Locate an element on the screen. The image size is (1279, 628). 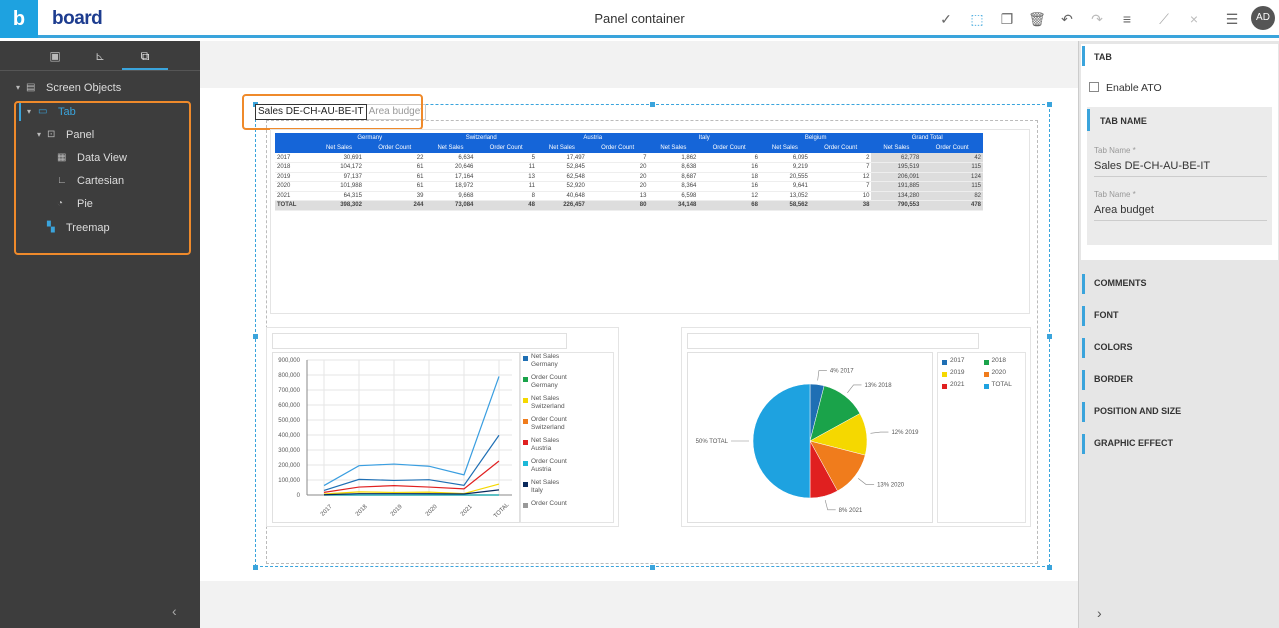
column-group-header: Grand Total is located at coordinates (927, 138).